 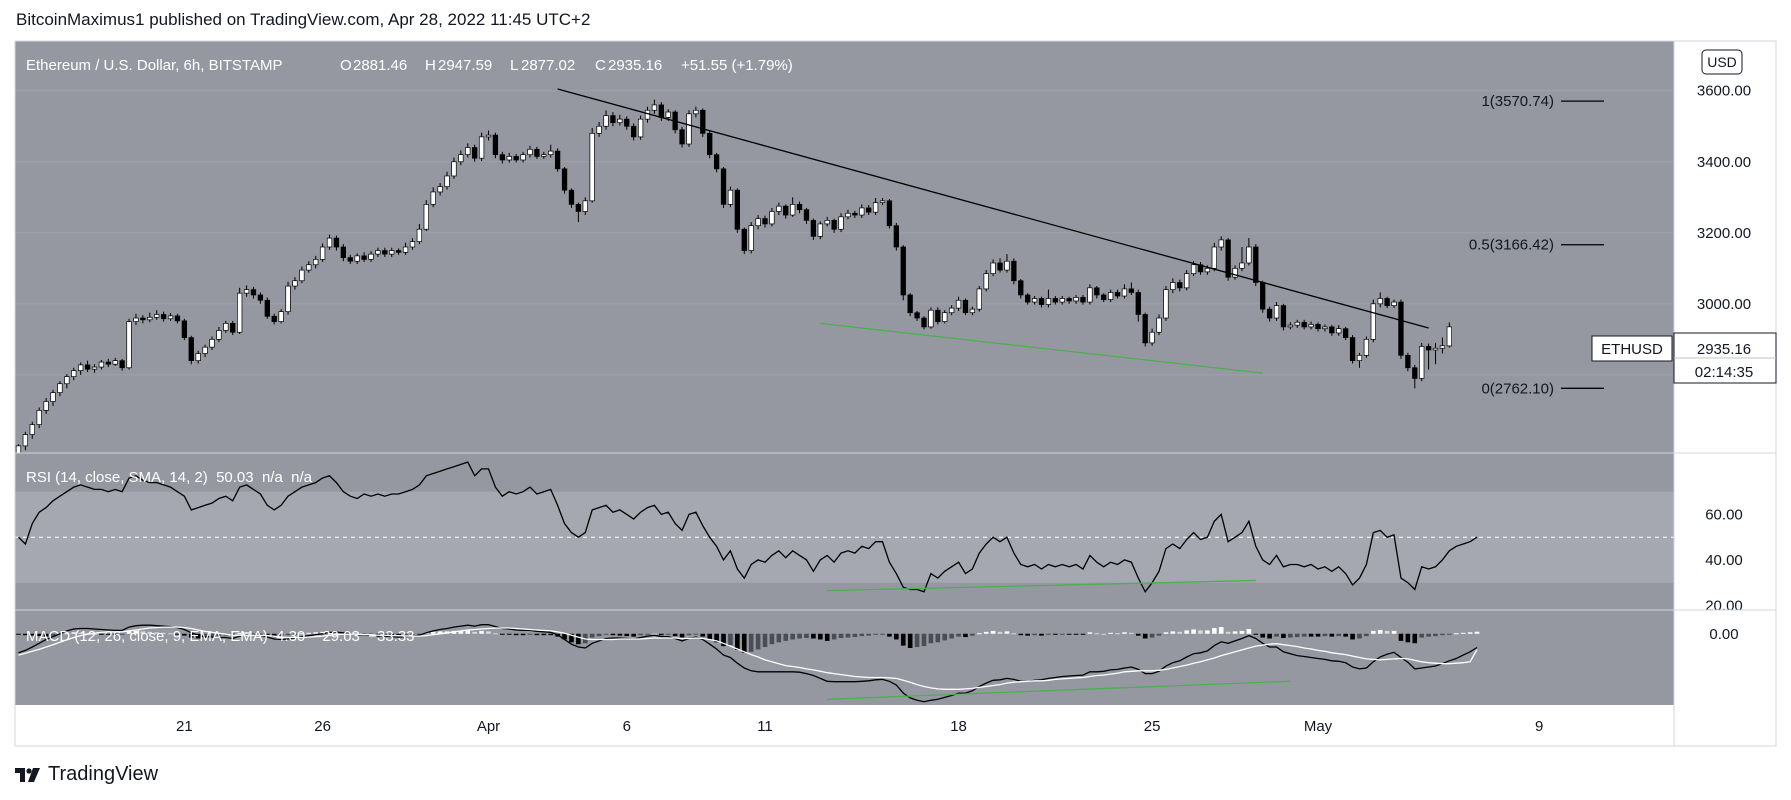 What do you see at coordinates (1724, 349) in the screenshot?
I see `current-price: 2935.16` at bounding box center [1724, 349].